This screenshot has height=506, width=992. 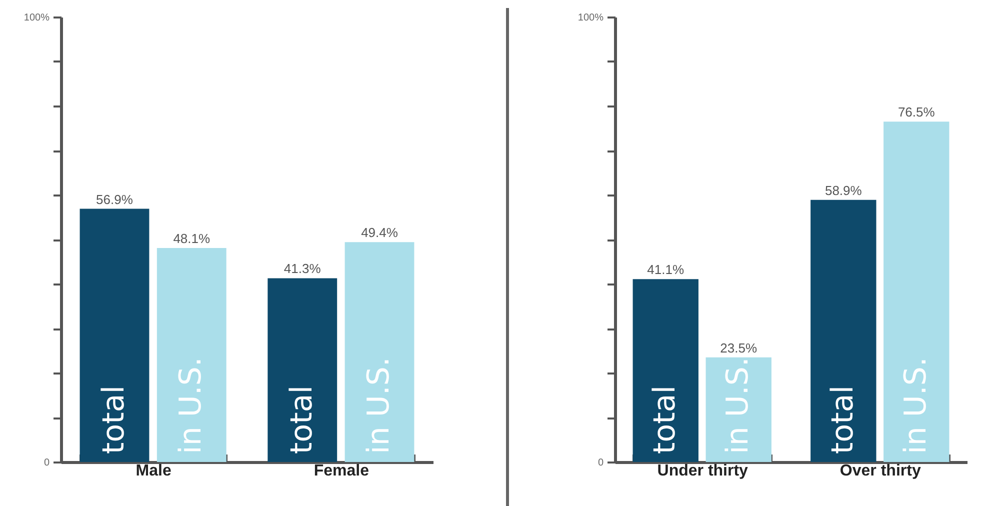 What do you see at coordinates (702, 471) in the screenshot?
I see `x-tick-label: Under thirty` at bounding box center [702, 471].